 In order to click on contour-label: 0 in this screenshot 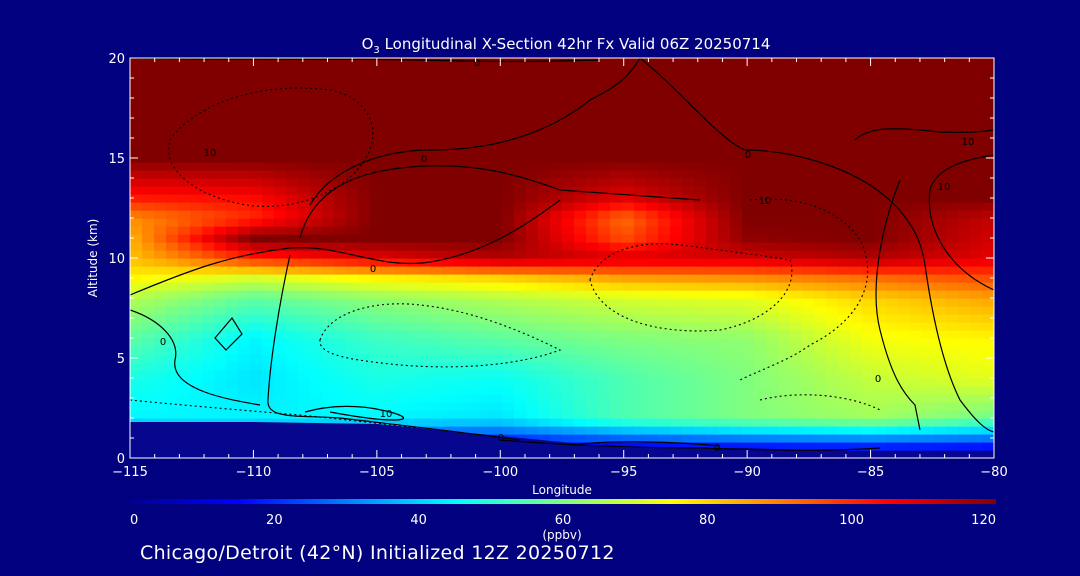, I will do `click(501, 438)`.